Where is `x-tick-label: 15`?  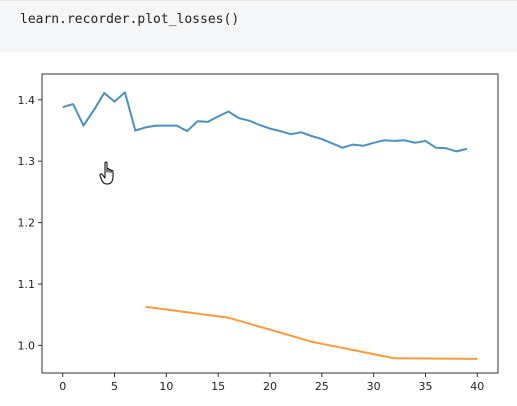
x-tick-label: 15 is located at coordinates (218, 386).